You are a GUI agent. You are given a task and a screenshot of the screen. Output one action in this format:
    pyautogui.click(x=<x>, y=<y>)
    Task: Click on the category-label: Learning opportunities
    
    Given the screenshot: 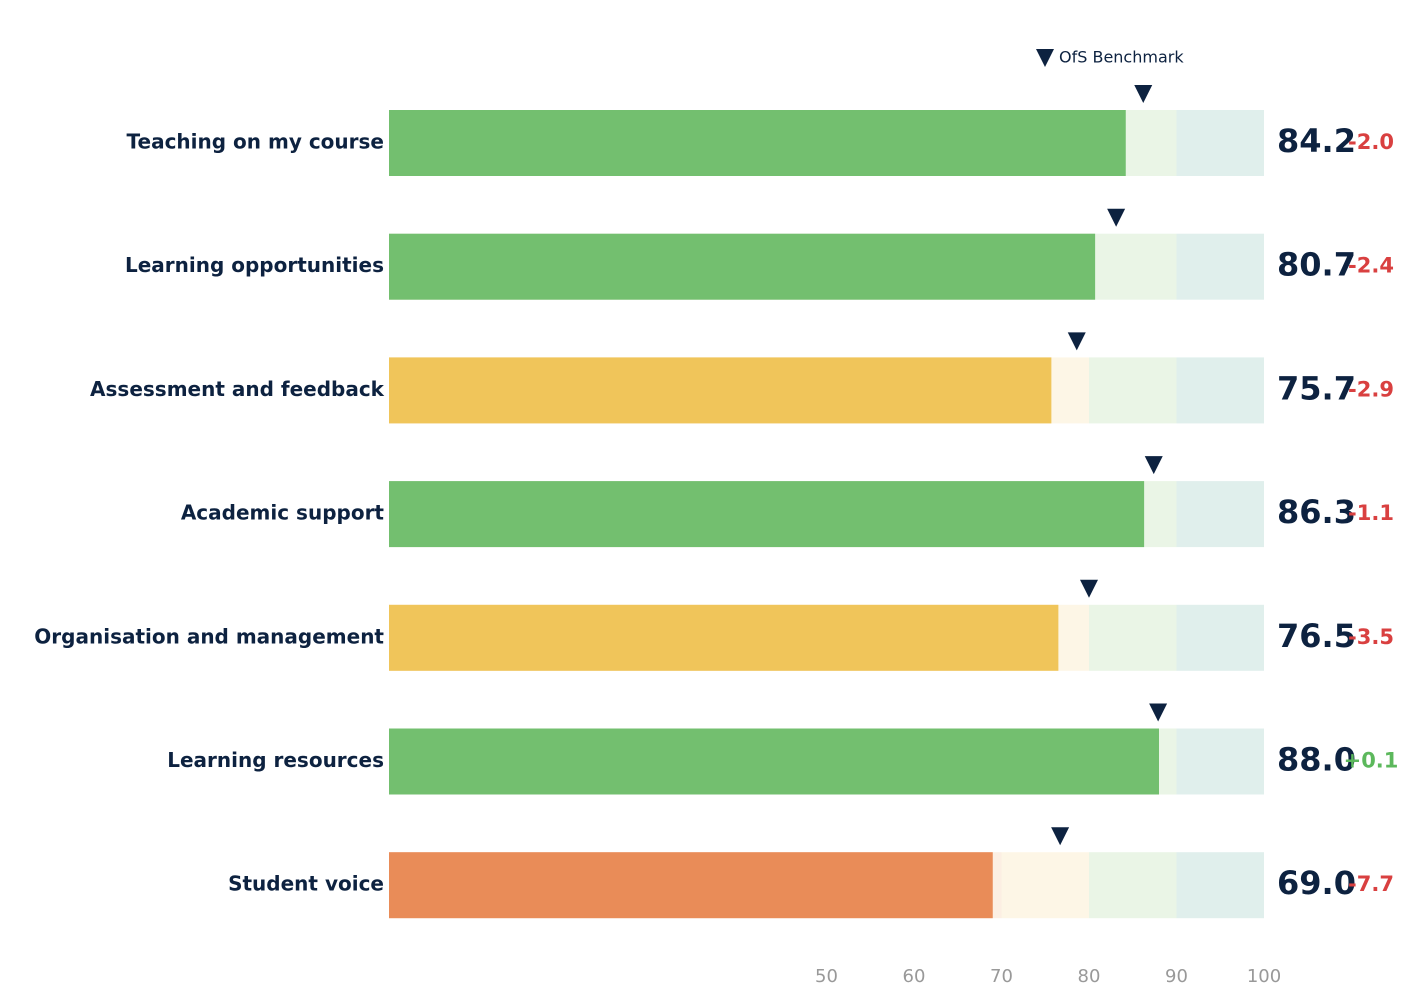 What is the action you would take?
    pyautogui.click(x=254, y=265)
    